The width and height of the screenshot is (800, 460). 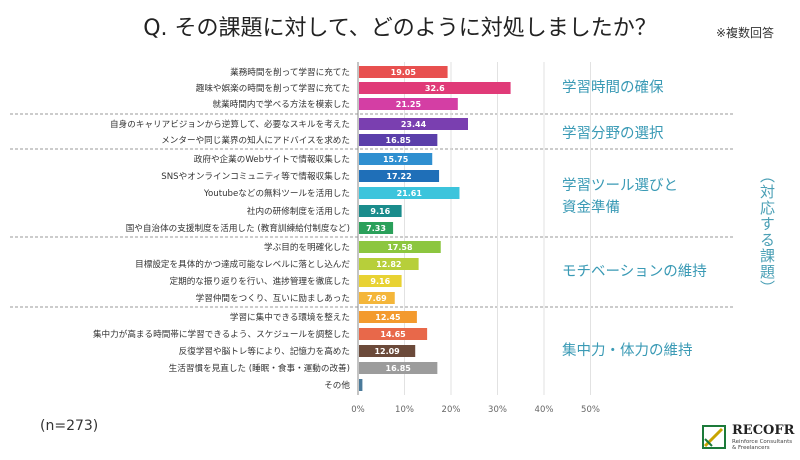 What do you see at coordinates (714, 437) in the screenshot?
I see `recofr-logo-icon` at bounding box center [714, 437].